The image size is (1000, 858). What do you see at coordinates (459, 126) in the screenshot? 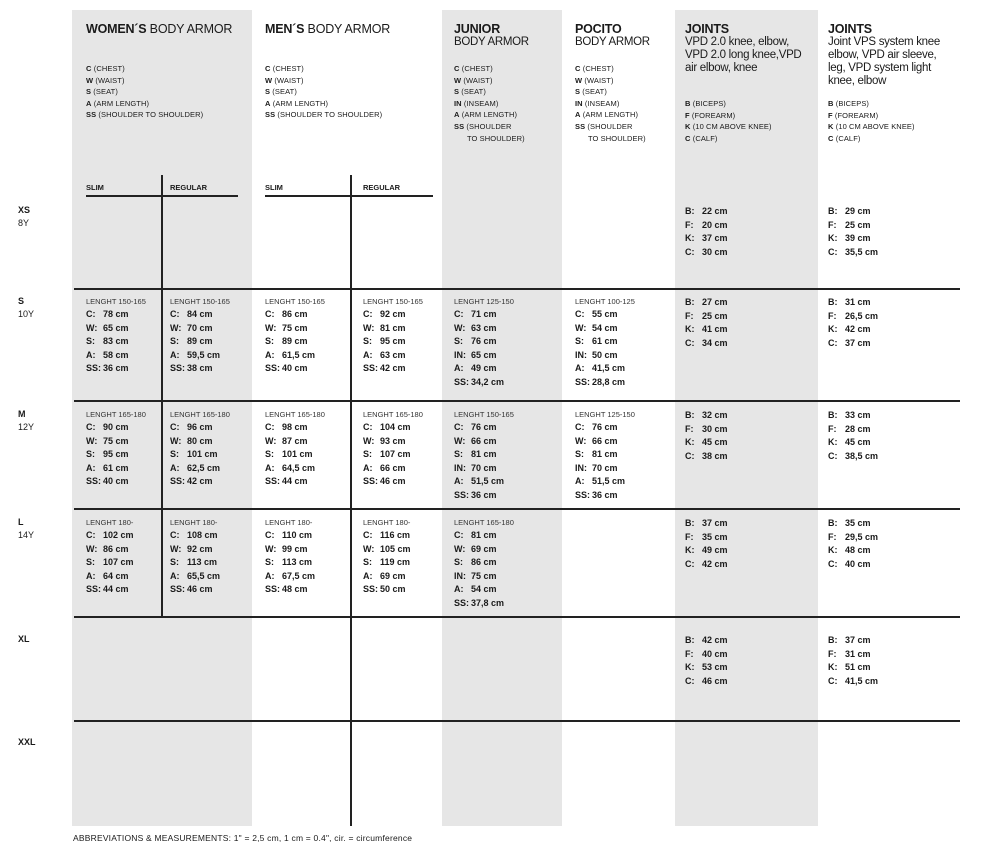
I see `legend-abbr: SS` at bounding box center [459, 126].